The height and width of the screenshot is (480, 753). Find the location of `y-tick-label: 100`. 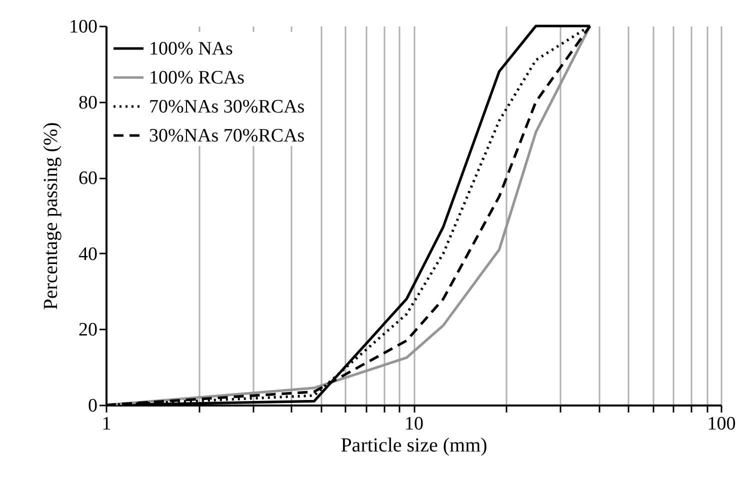

y-tick-label: 100 is located at coordinates (83, 27).